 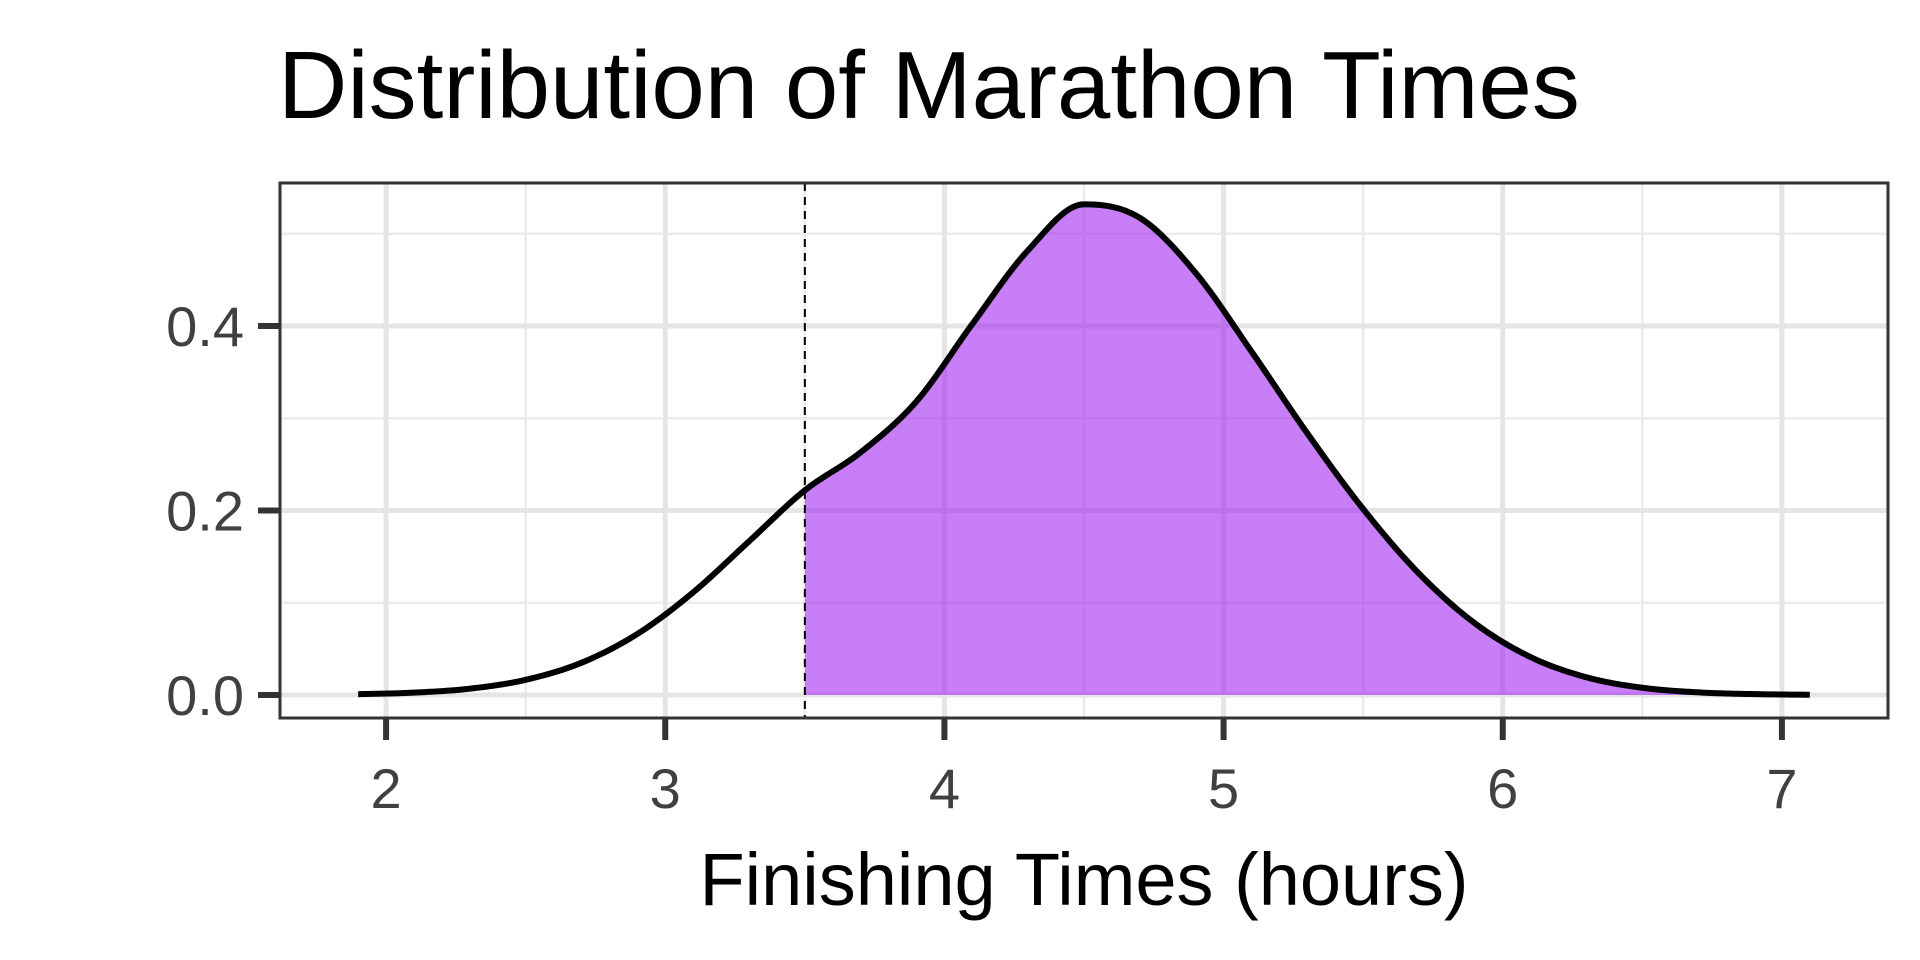 What do you see at coordinates (1502, 788) in the screenshot?
I see `x-tick-label: 6` at bounding box center [1502, 788].